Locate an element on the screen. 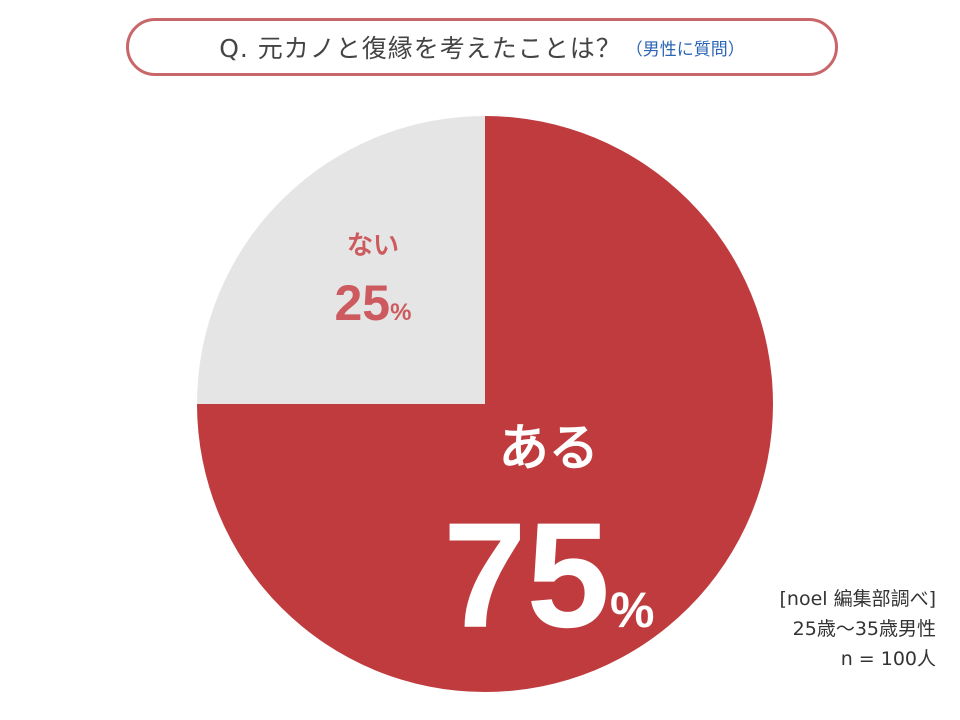 The width and height of the screenshot is (960, 720). slice-value-label-0: 75% is located at coordinates (548, 575).